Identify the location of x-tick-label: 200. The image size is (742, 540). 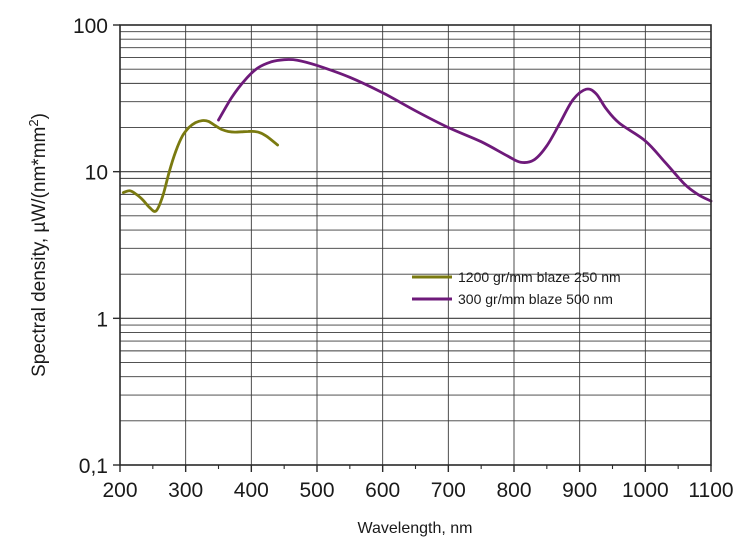
(119, 490).